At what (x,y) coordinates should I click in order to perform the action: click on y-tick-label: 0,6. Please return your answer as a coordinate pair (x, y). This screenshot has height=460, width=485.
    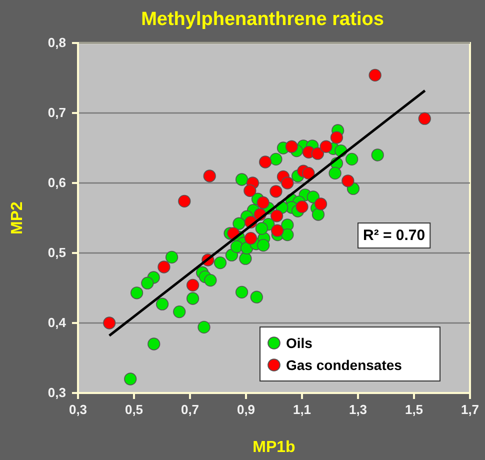
    Looking at the image, I should click on (57, 182).